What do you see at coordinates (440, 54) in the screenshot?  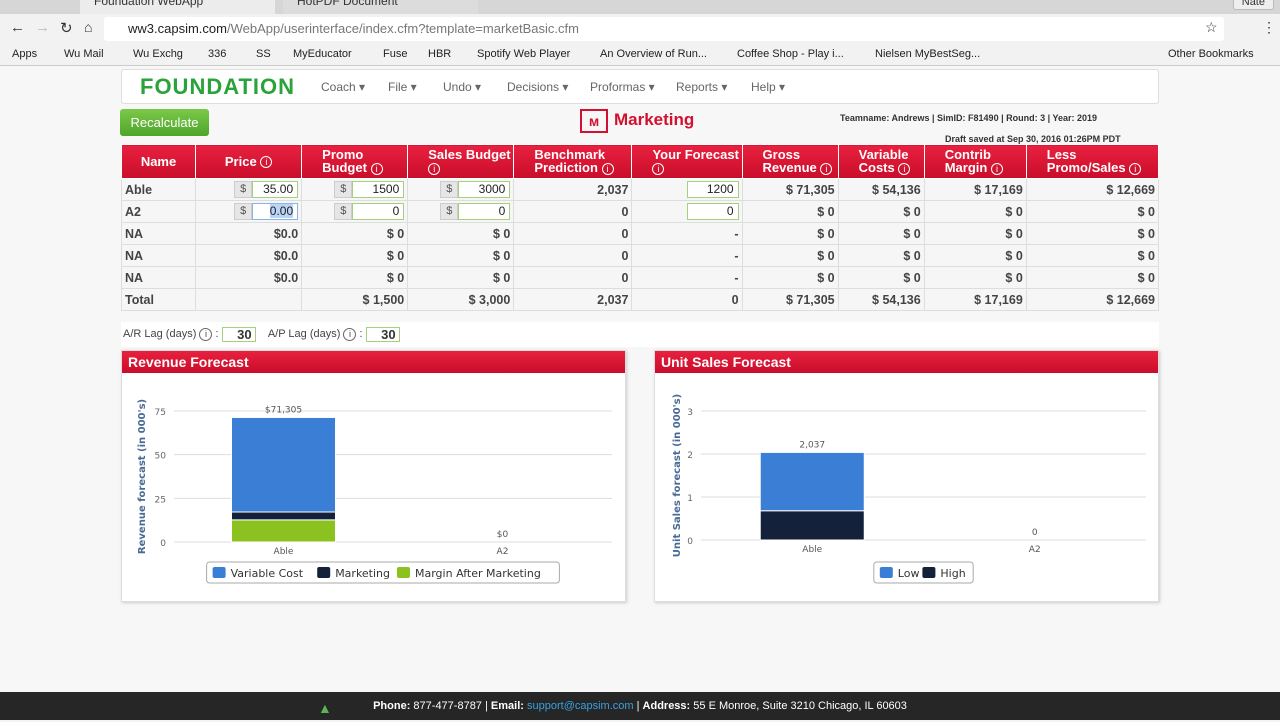 I see `bookmark-hbr: HBR` at bounding box center [440, 54].